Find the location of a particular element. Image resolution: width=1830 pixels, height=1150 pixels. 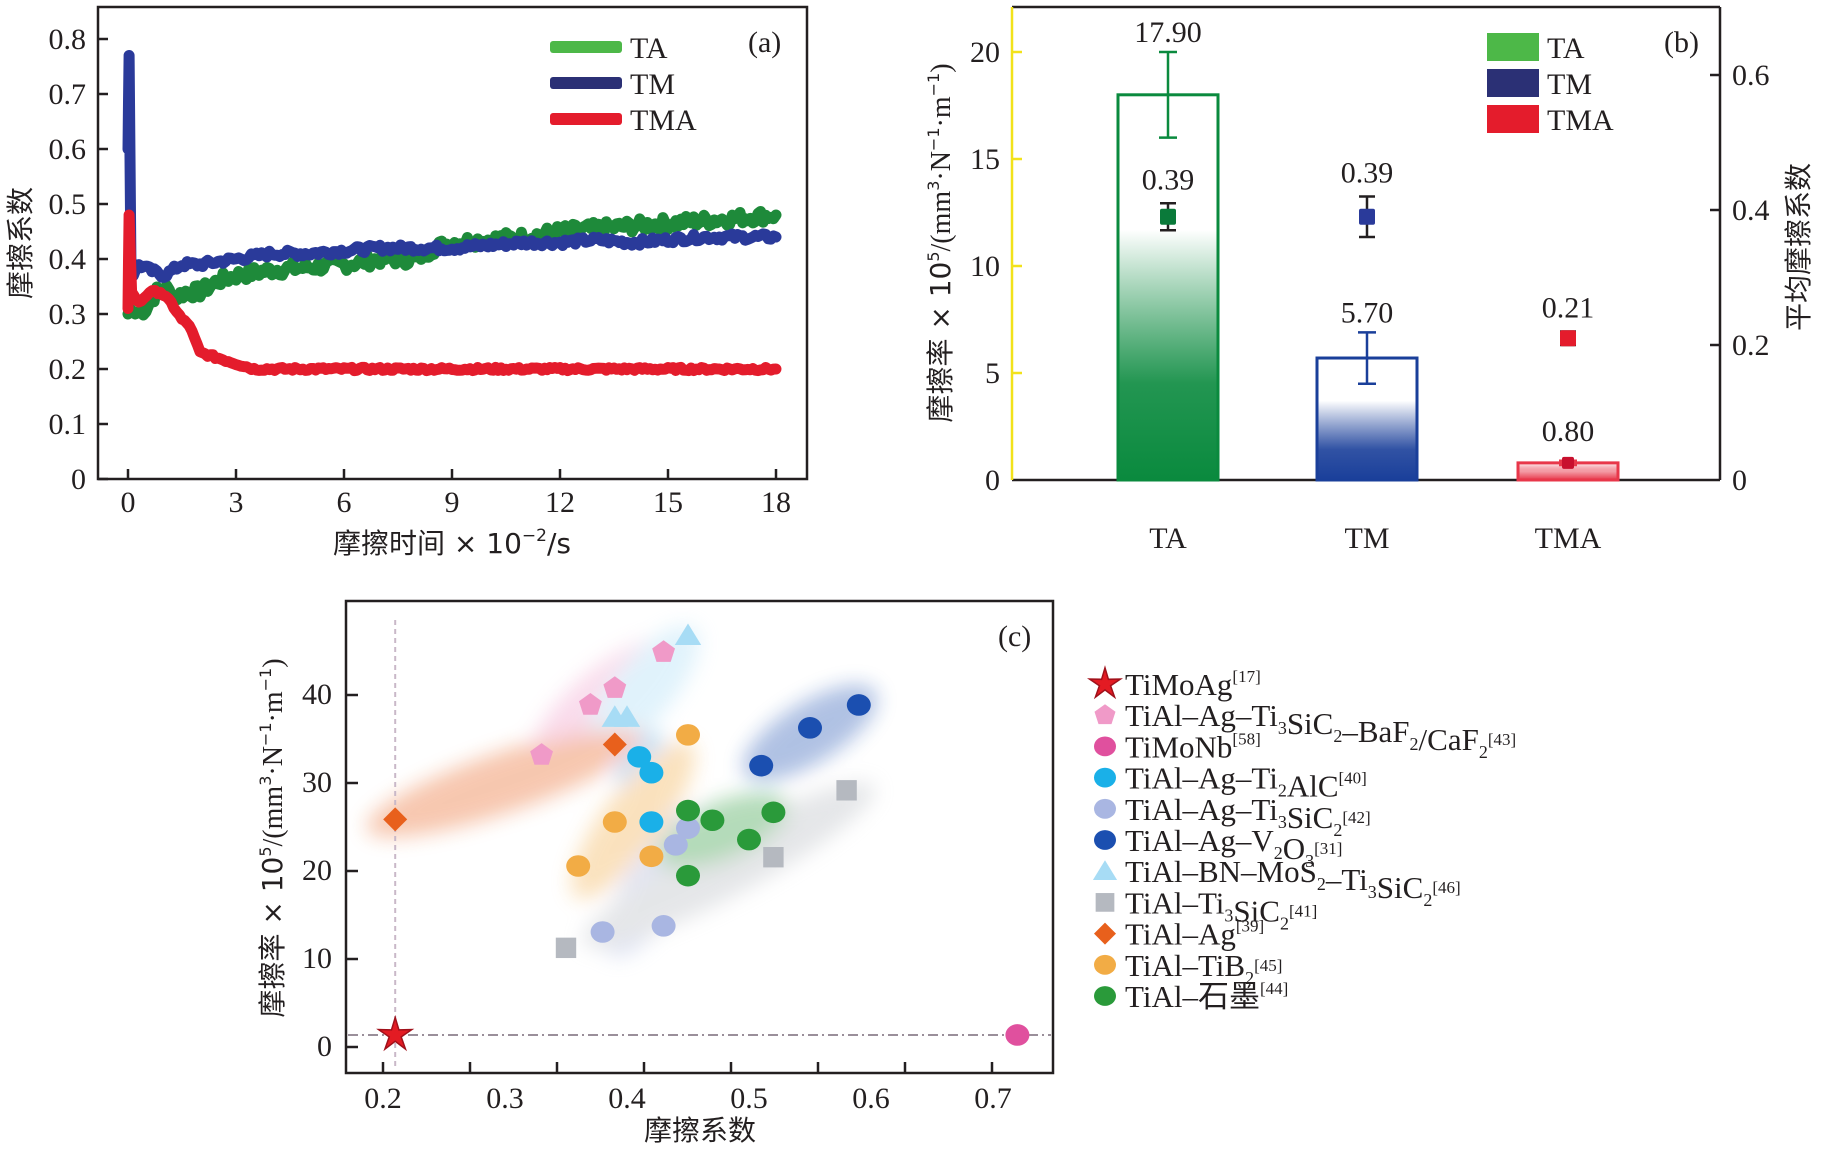

legend-text-part: TiAl–Ag is located at coordinates (1180, 934).